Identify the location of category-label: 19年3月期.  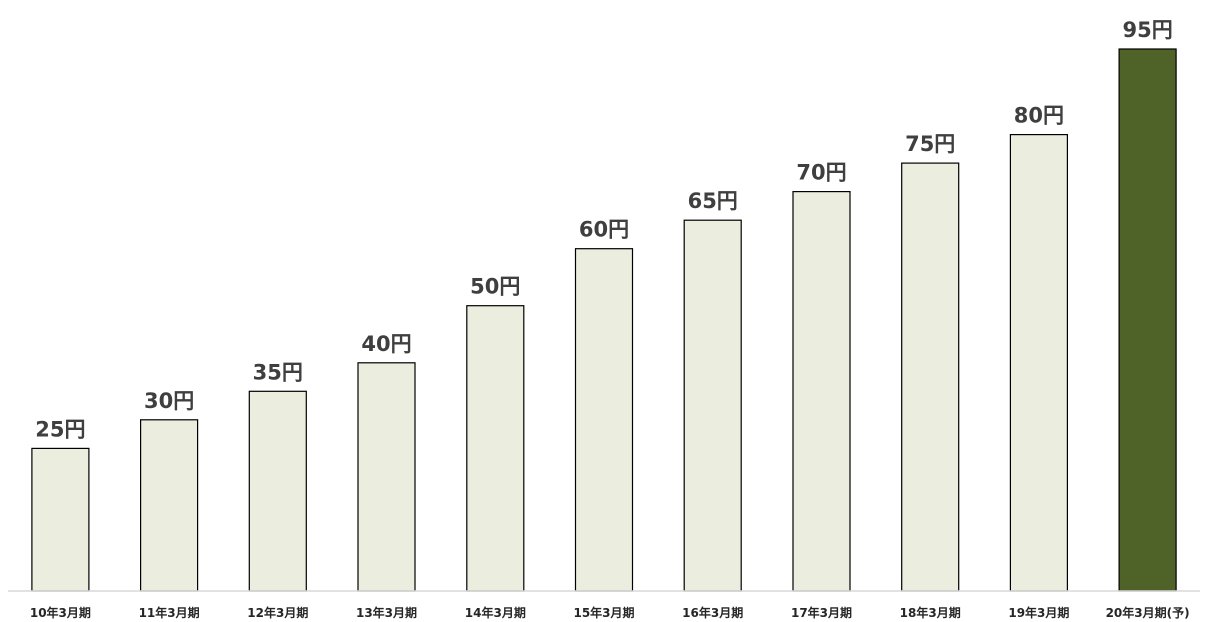
(1038, 612).